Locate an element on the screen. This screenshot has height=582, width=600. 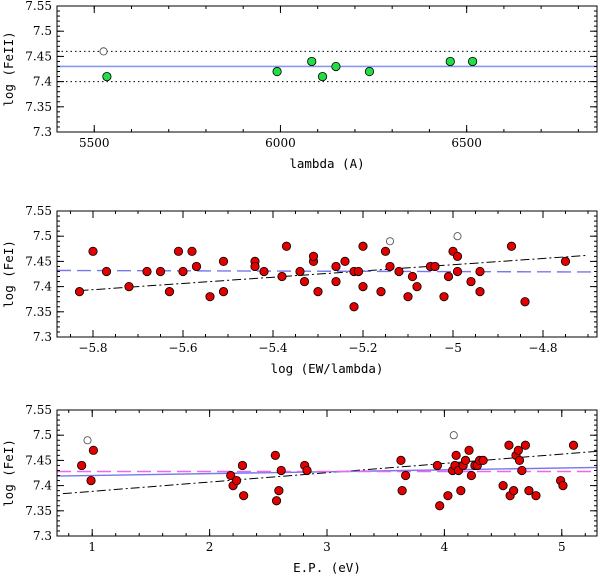
x-tick-label: −5.8 is located at coordinates (92, 348).